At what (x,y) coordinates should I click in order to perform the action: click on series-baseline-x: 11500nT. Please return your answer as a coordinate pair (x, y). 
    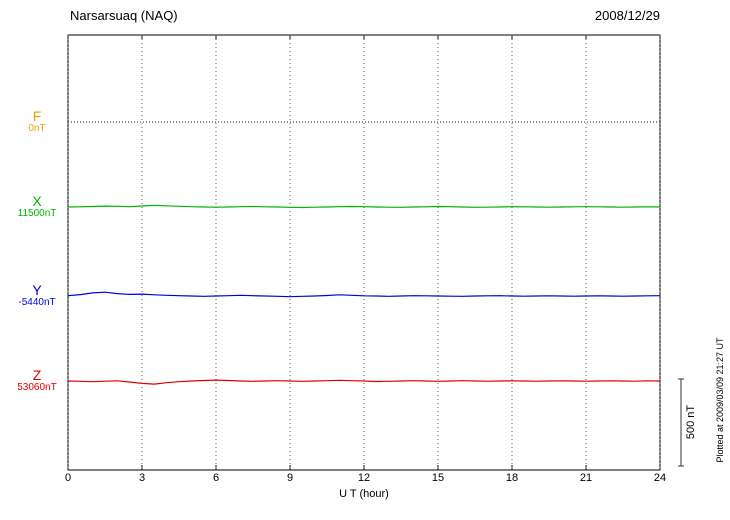
    Looking at the image, I should click on (37, 213).